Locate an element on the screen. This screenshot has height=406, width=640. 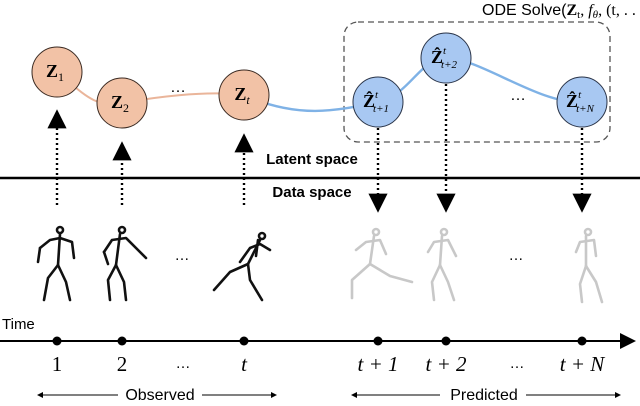
latent-space-label: Latent space is located at coordinates (312, 159).